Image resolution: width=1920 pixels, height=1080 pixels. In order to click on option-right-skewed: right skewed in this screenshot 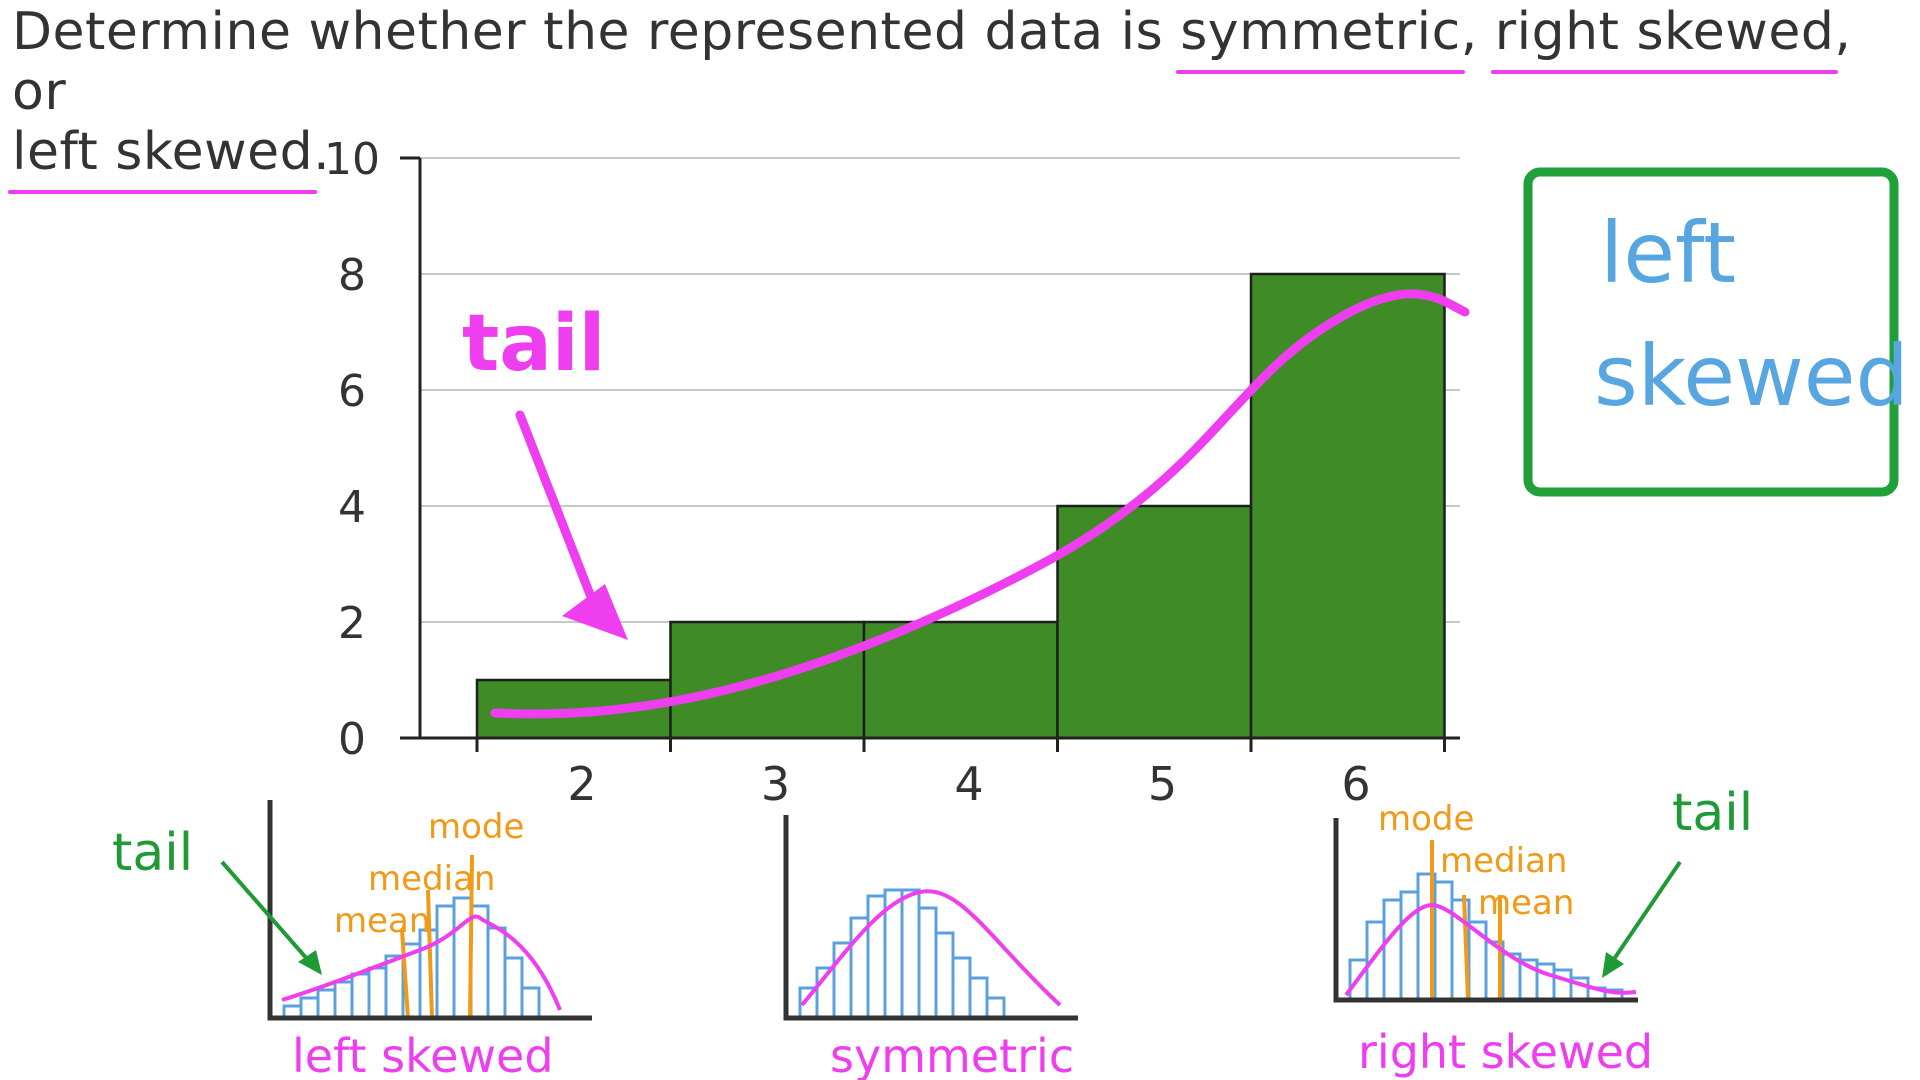, I will do `click(1664, 38)`.